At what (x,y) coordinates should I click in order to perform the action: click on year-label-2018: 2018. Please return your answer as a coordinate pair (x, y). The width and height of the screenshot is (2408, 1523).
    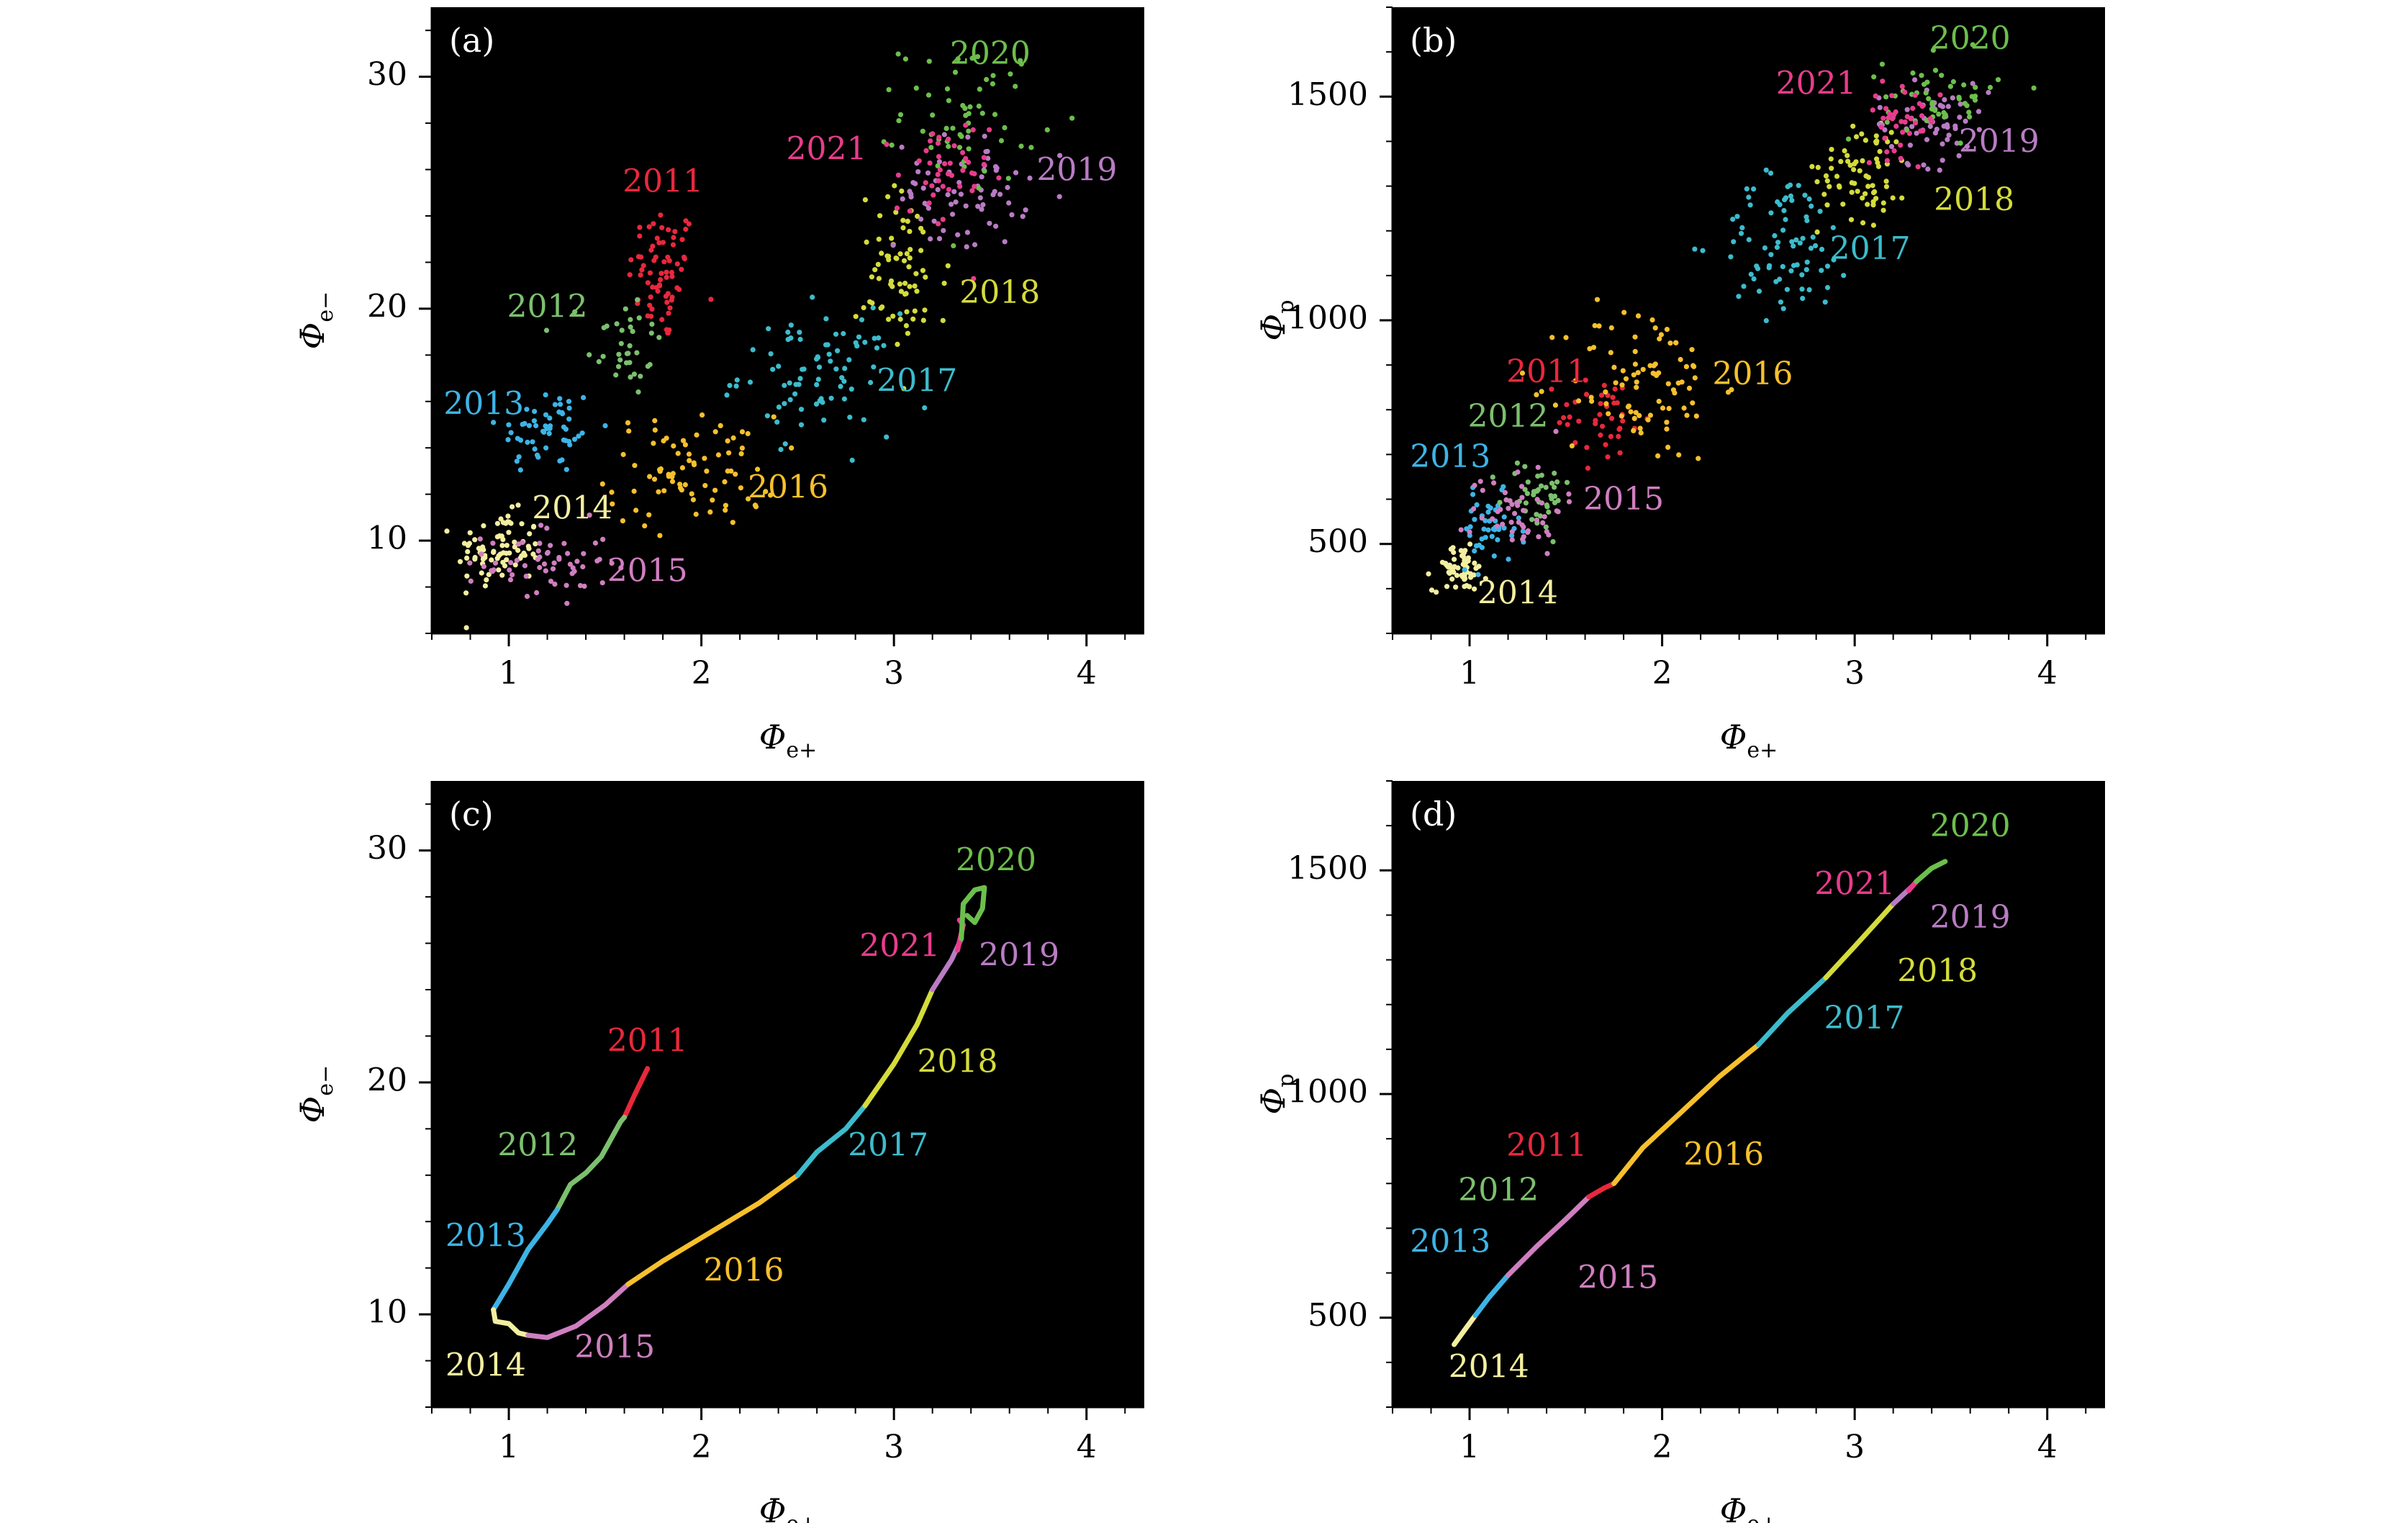
    Looking at the image, I should click on (1937, 972).